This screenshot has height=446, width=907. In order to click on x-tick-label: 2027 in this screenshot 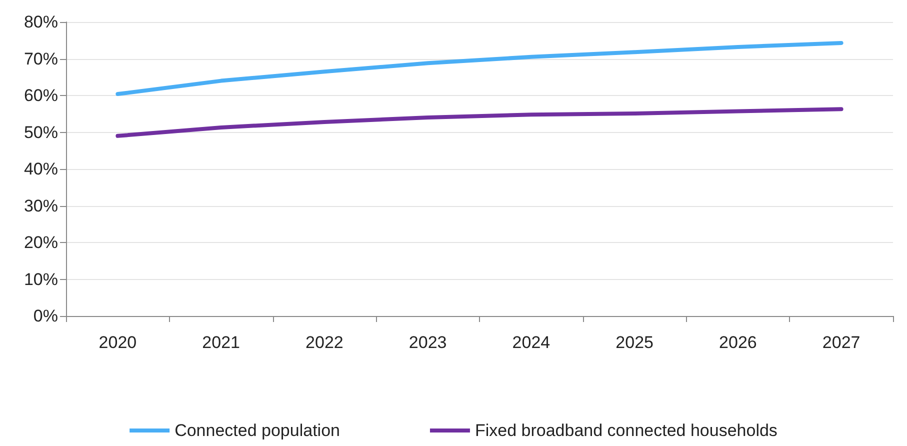, I will do `click(841, 342)`.